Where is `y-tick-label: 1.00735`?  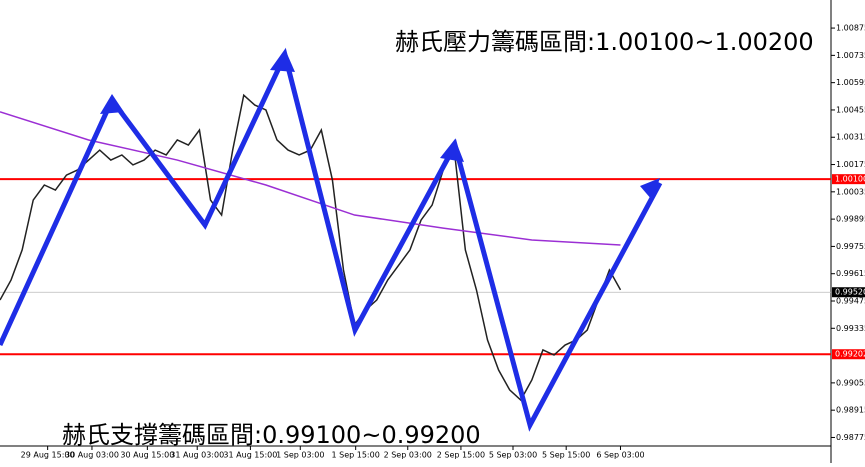
y-tick-label: 1.00735 is located at coordinates (850, 55).